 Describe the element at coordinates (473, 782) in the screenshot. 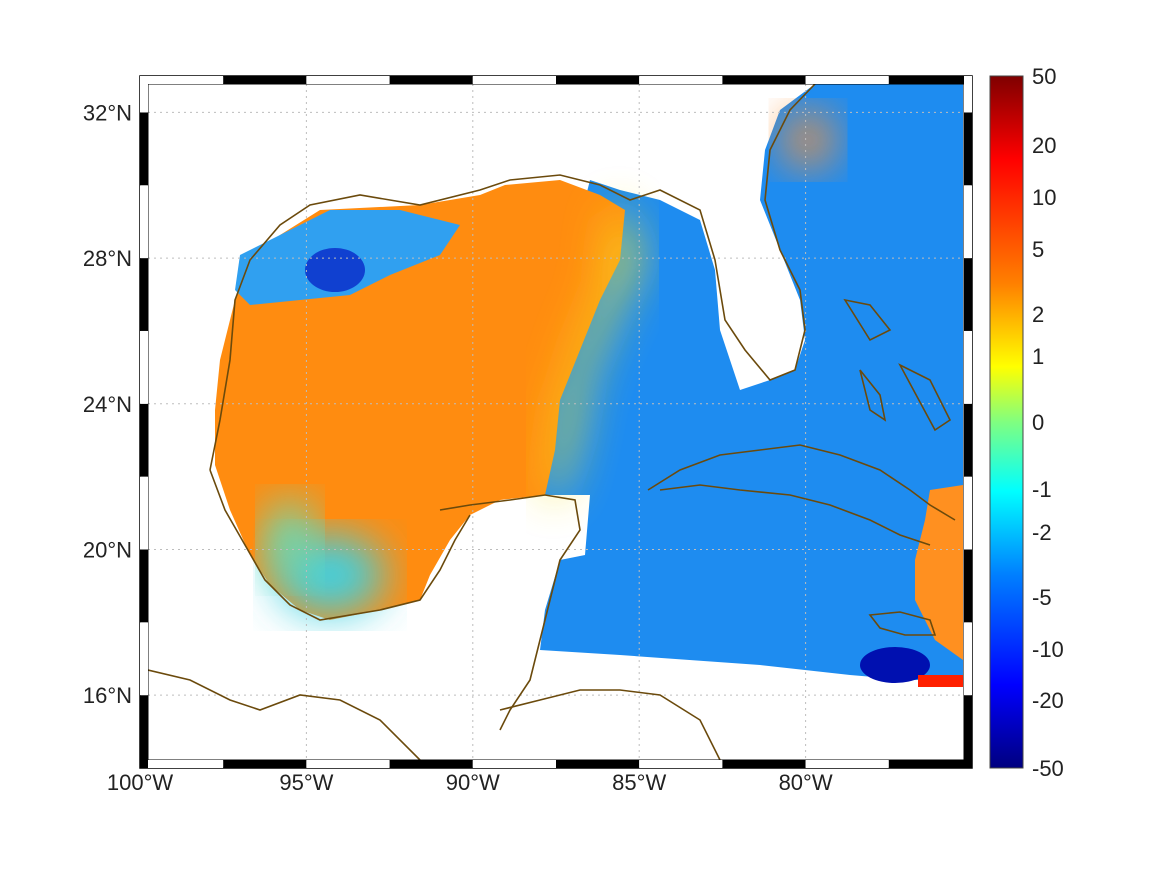

I see `x-tick-label: 90°W` at that location.